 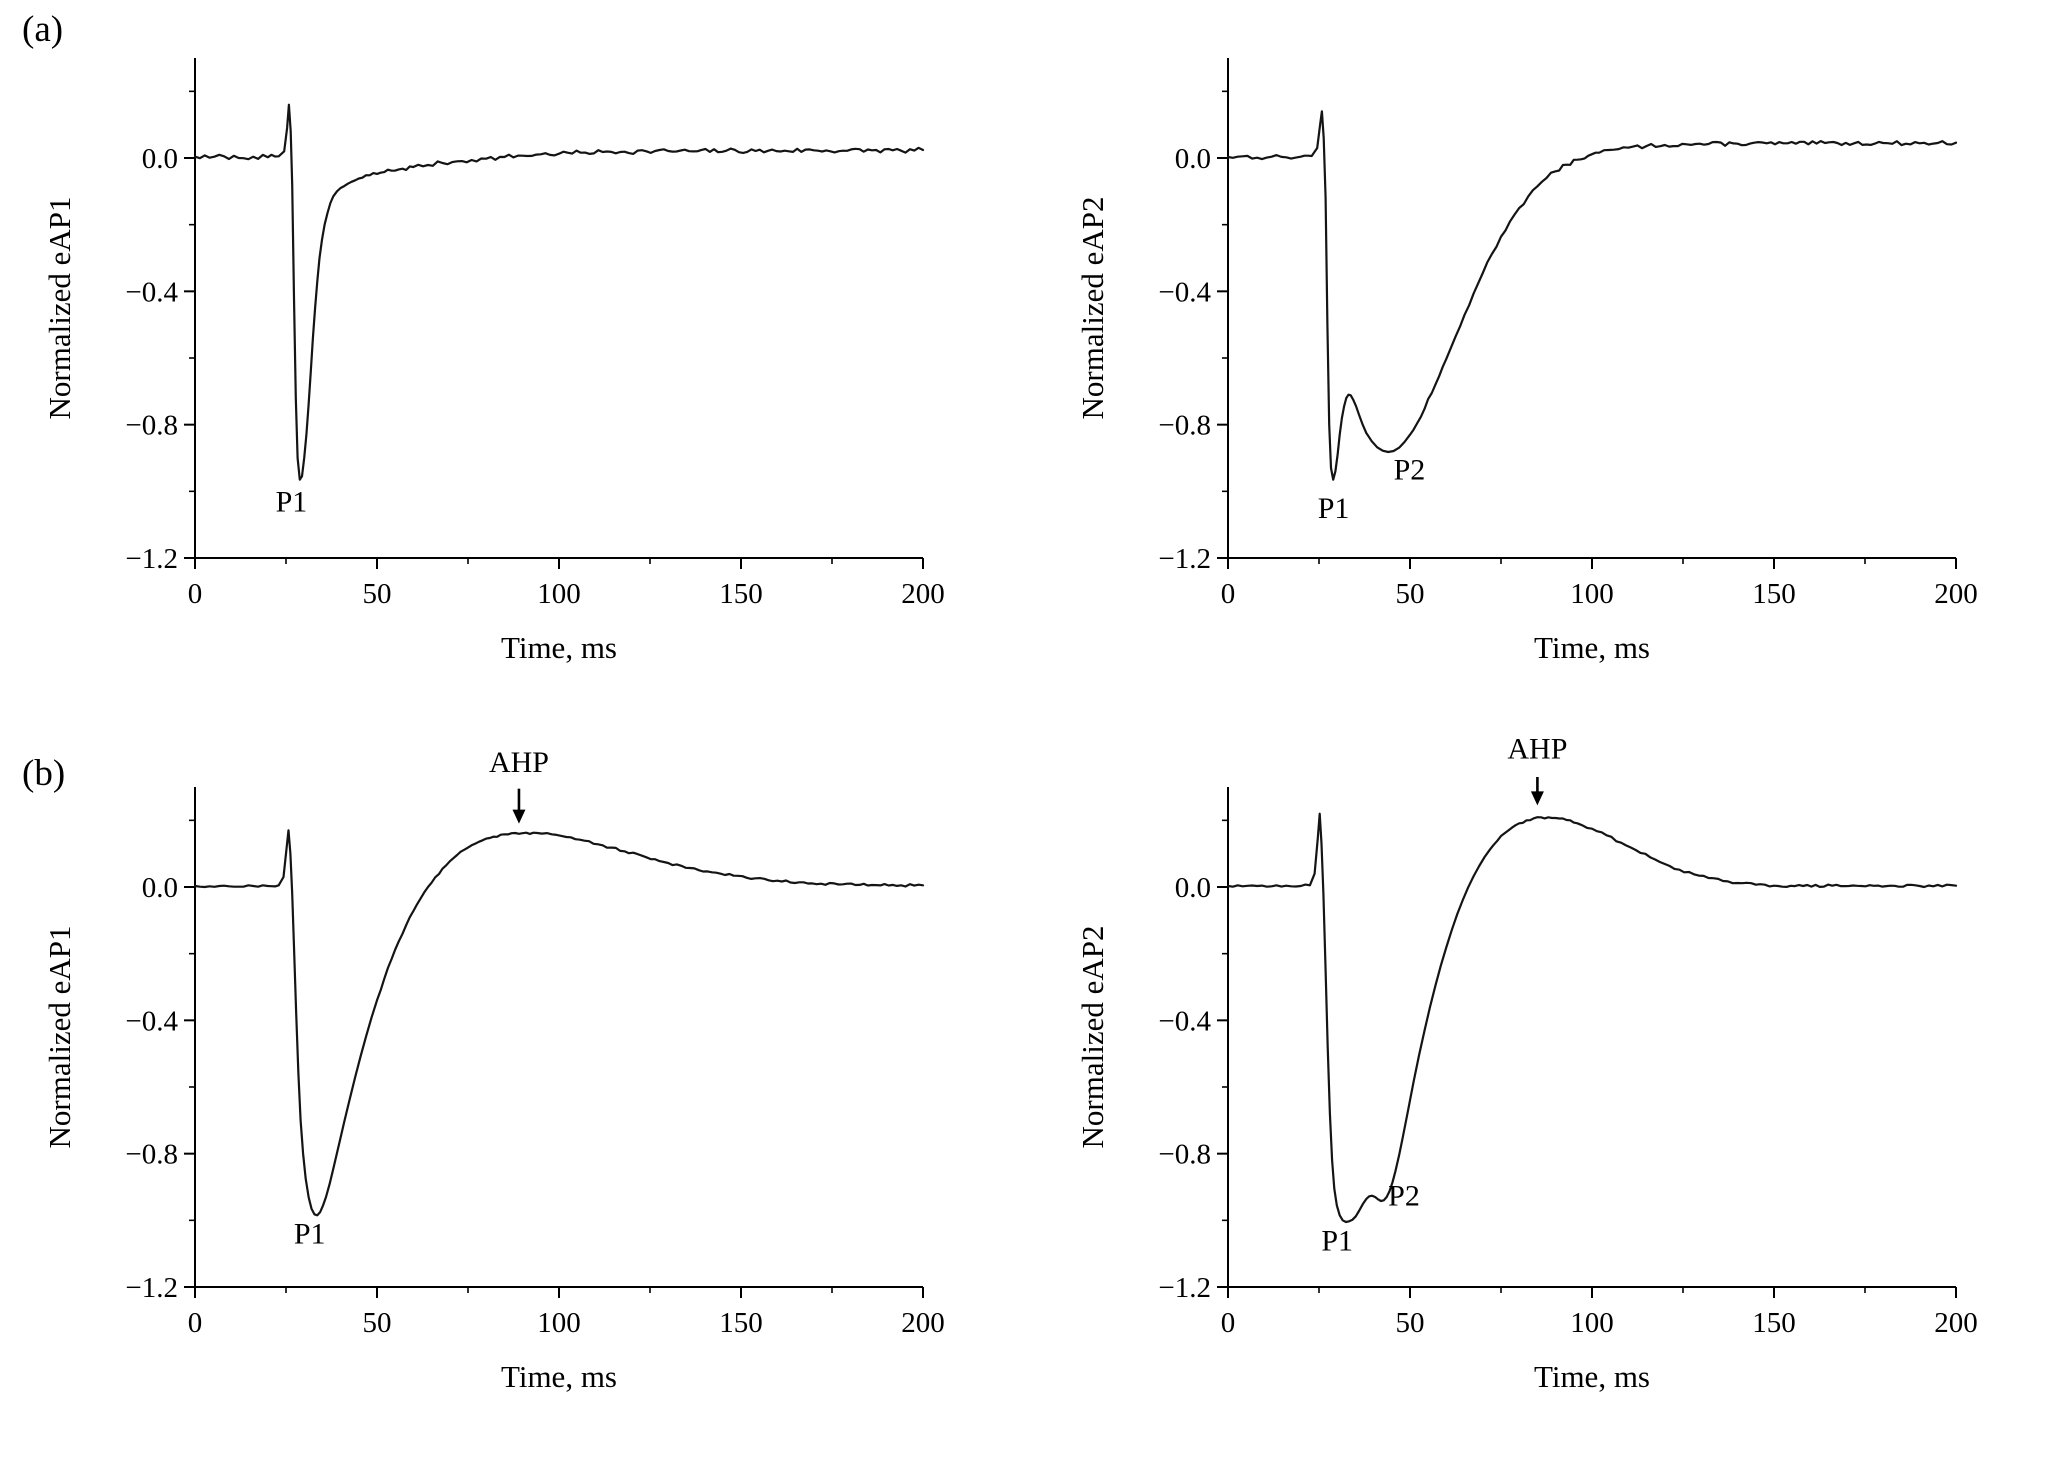 What do you see at coordinates (43, 29) in the screenshot?
I see `panel-label-a: (a)` at bounding box center [43, 29].